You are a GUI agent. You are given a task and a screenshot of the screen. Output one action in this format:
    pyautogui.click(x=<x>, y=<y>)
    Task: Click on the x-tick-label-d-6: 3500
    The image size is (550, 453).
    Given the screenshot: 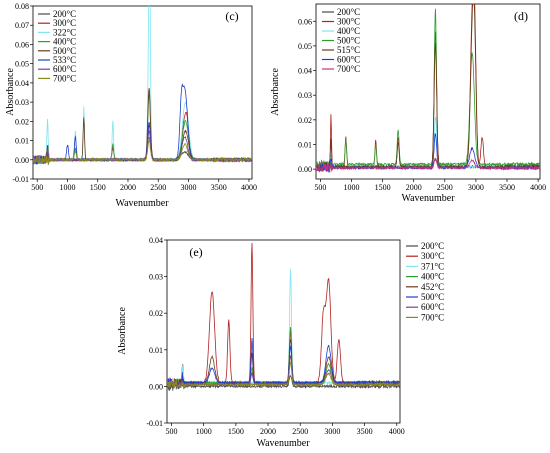 What is the action you would take?
    pyautogui.click(x=507, y=187)
    